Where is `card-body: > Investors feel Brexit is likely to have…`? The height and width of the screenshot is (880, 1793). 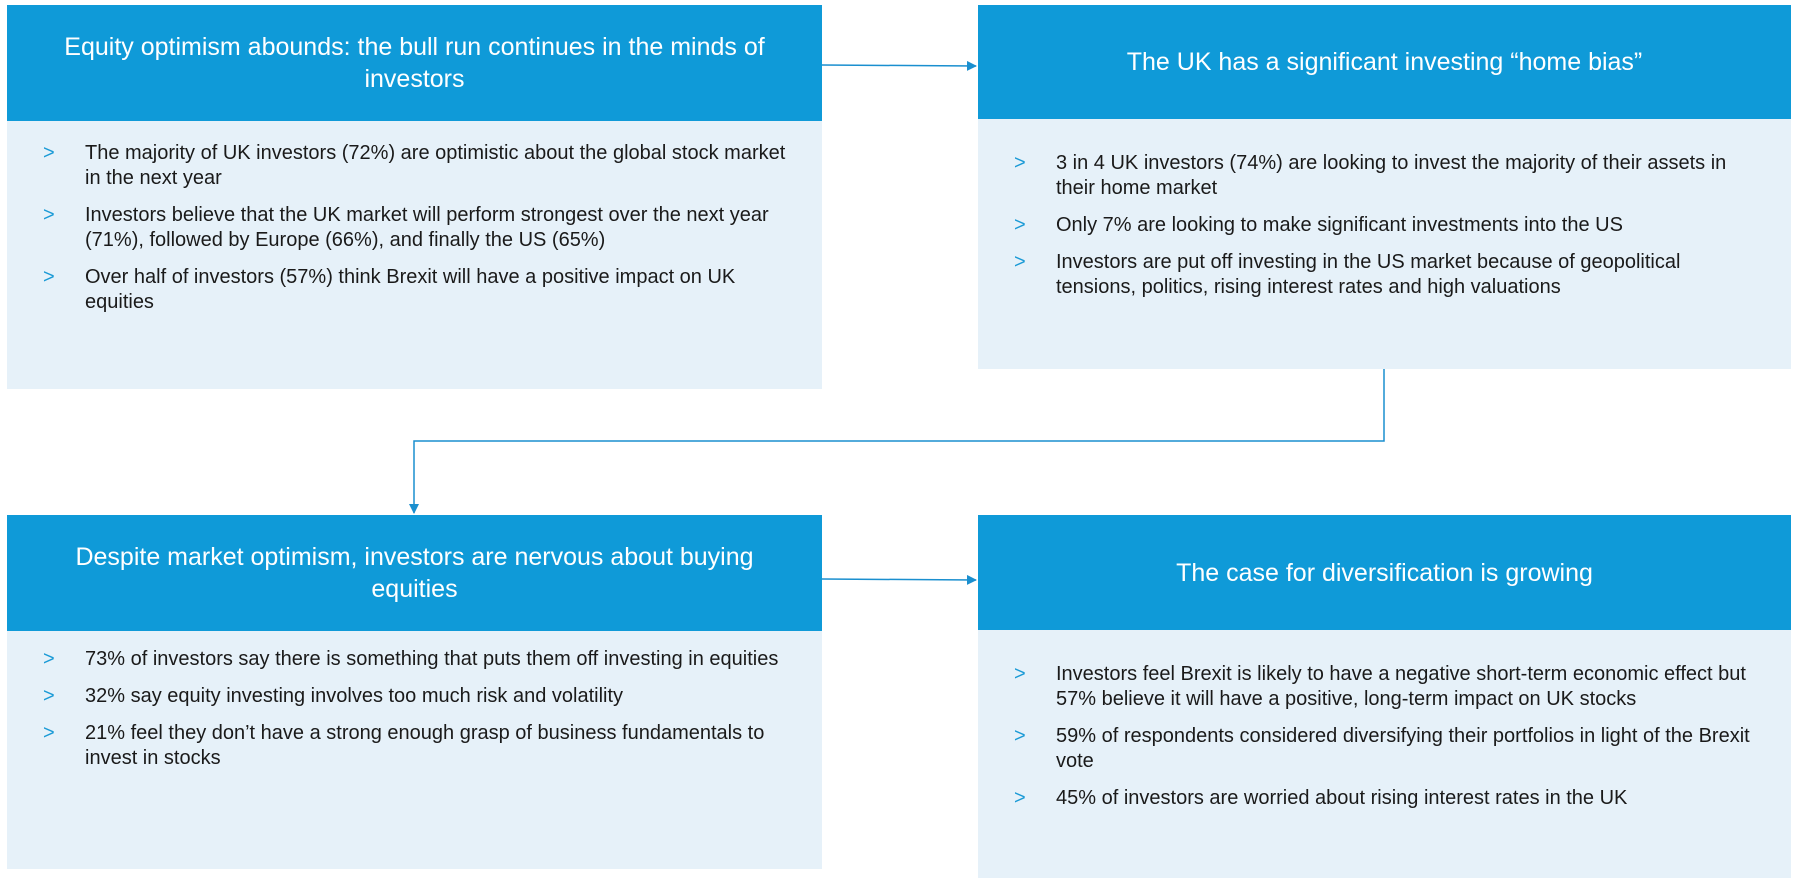 card-body: > Investors feel Brexit is likely to have… is located at coordinates (1384, 754).